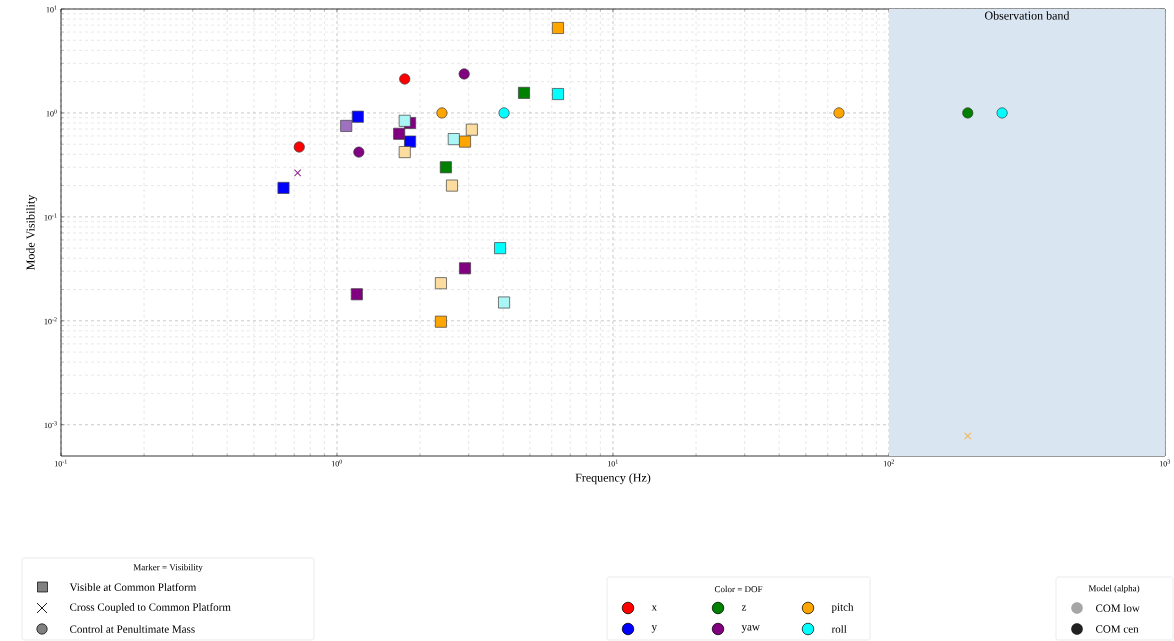  I want to click on legend-label: x, so click(654, 608).